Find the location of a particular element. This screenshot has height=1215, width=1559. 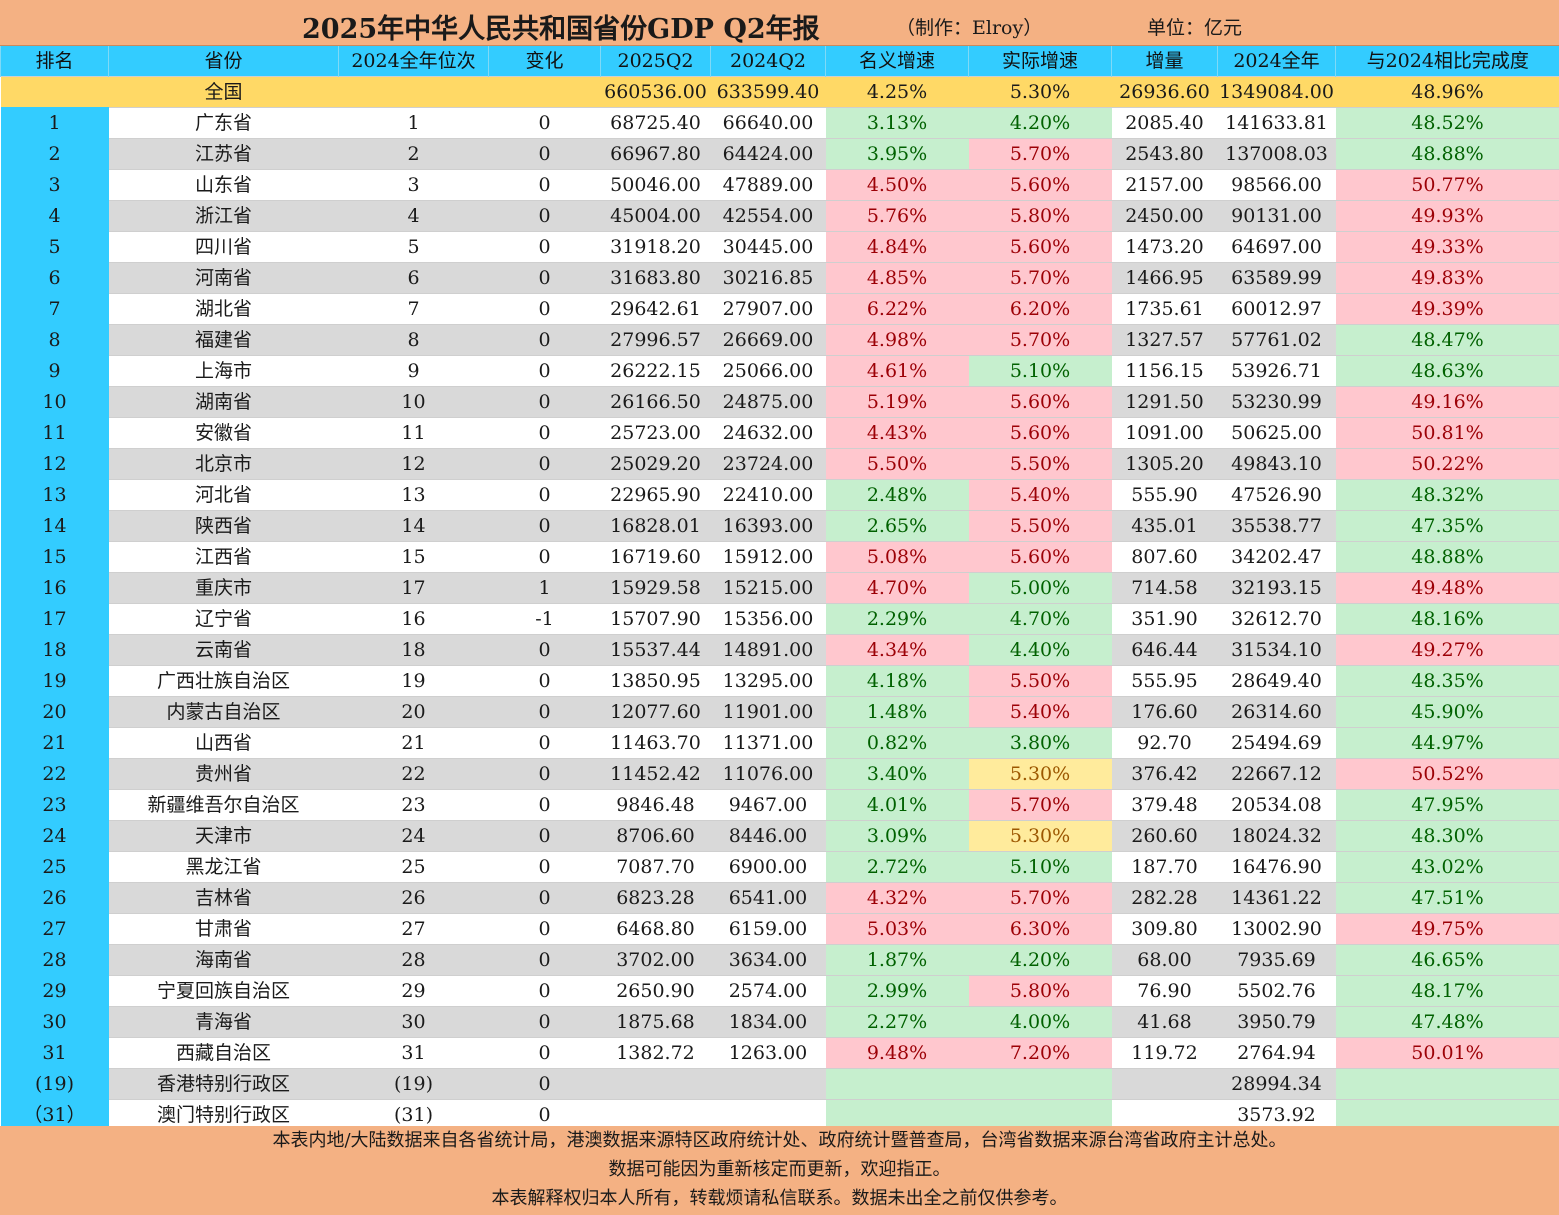

q2-2025-cell: 66967.80 is located at coordinates (655, 154).